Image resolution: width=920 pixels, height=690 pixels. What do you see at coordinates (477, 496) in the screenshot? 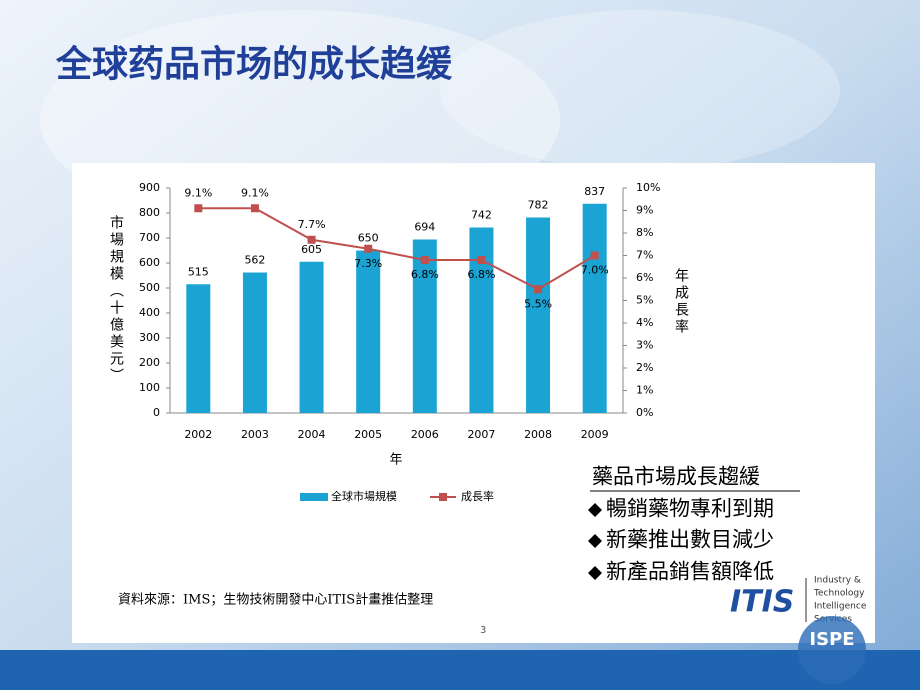
I see `legend-label: 成長率` at bounding box center [477, 496].